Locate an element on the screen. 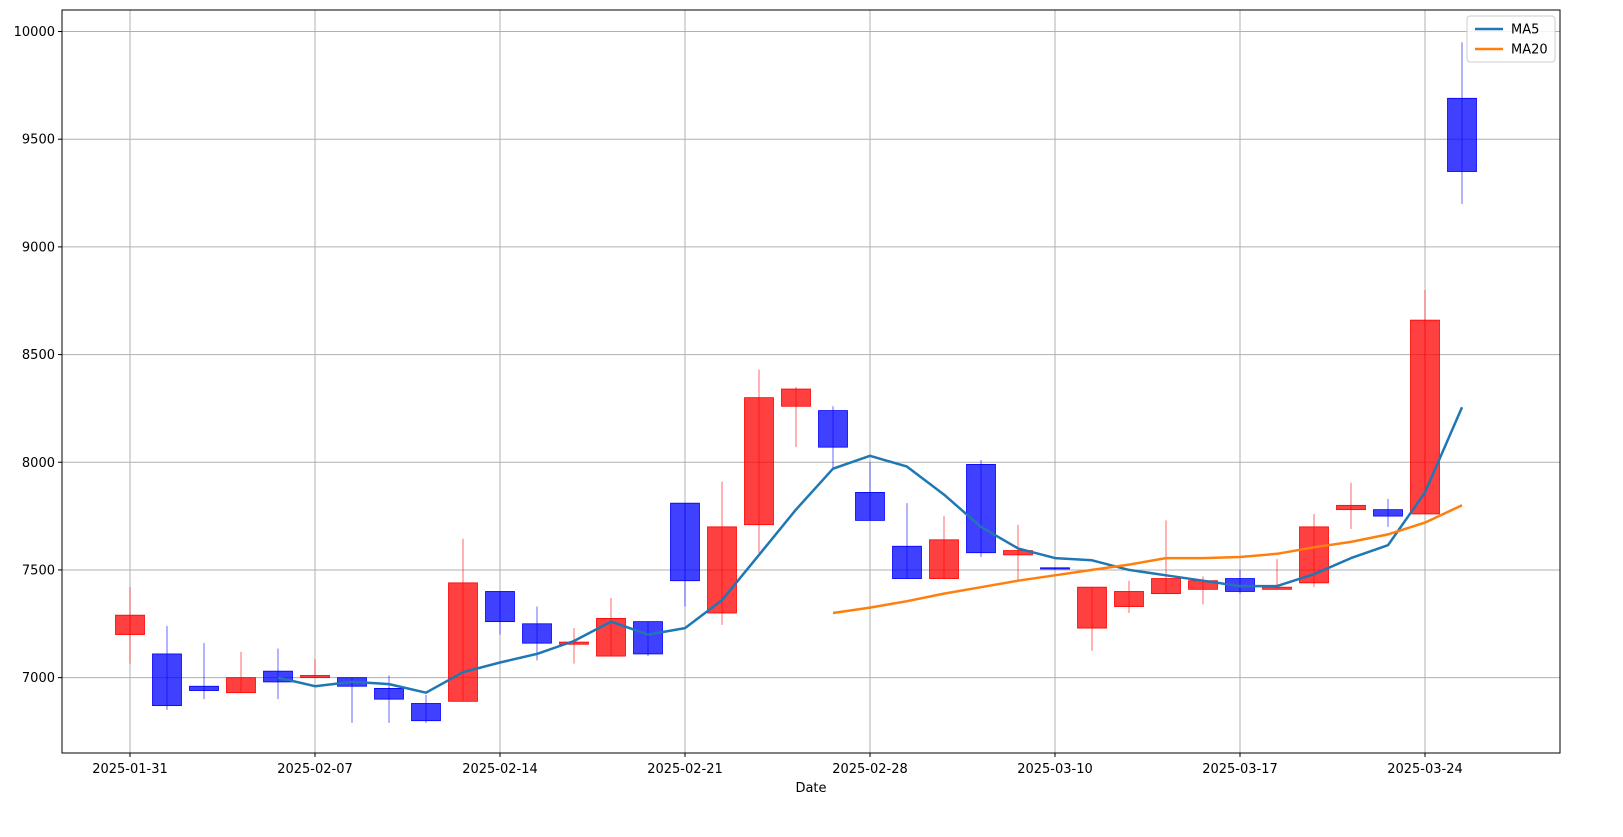 The height and width of the screenshot is (837, 1623). y-tick-label: 7500 is located at coordinates (38, 570).